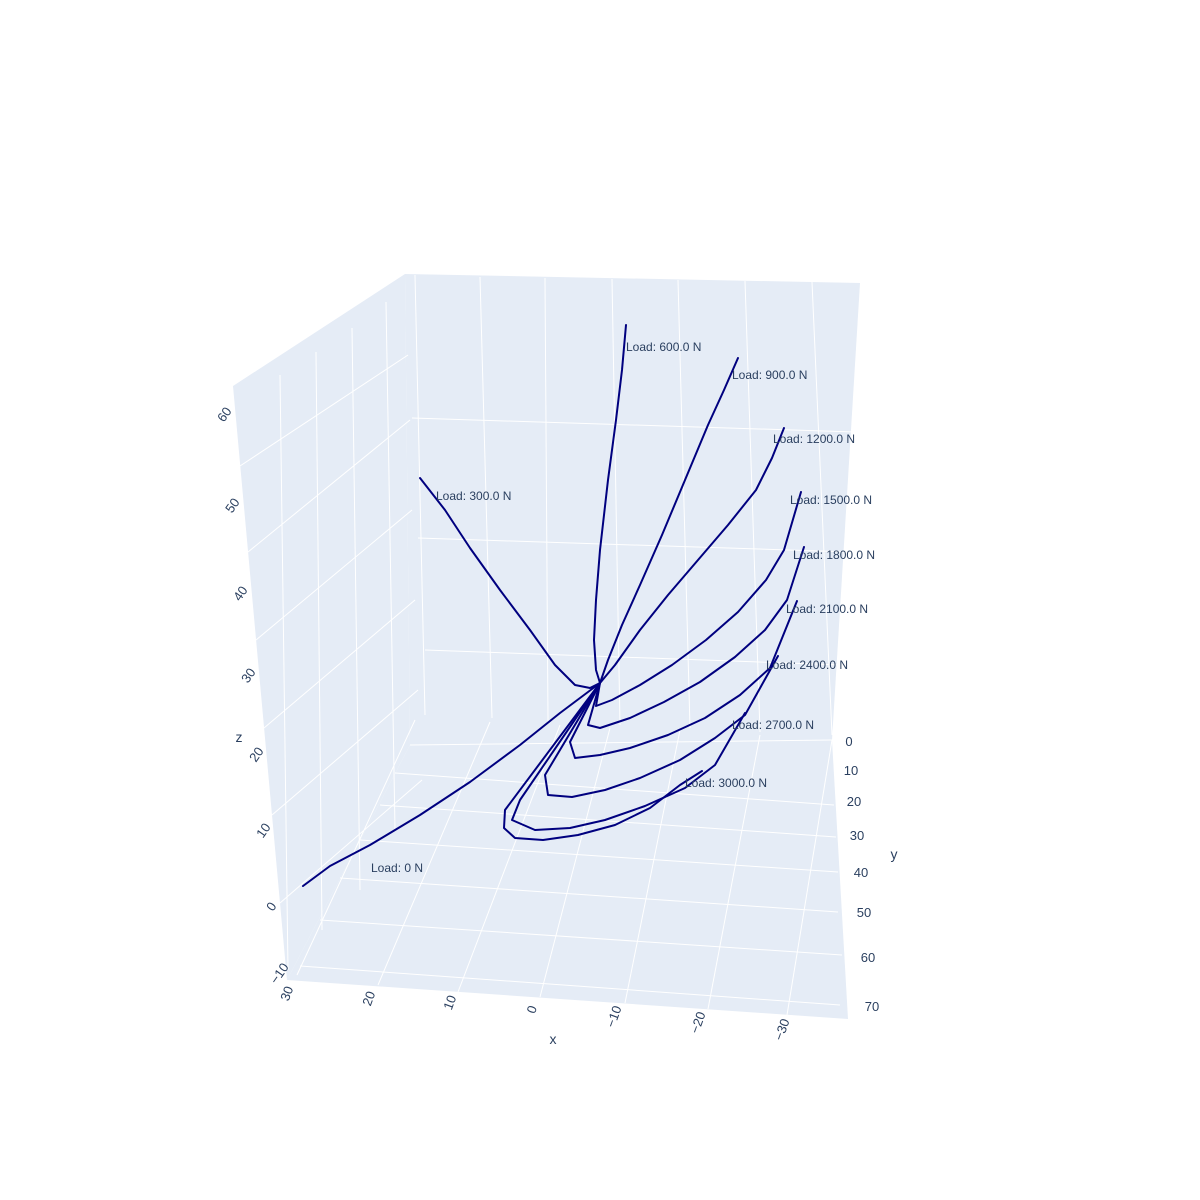 Image resolution: width=1200 pixels, height=1200 pixels. I want to click on y-tick-label: 60, so click(868, 957).